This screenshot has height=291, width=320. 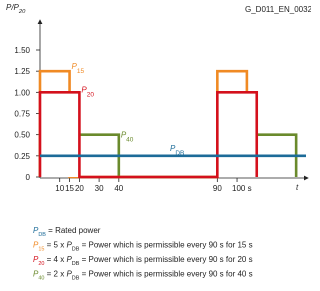 I want to click on text-segment: = 4 x, so click(x=55, y=259).